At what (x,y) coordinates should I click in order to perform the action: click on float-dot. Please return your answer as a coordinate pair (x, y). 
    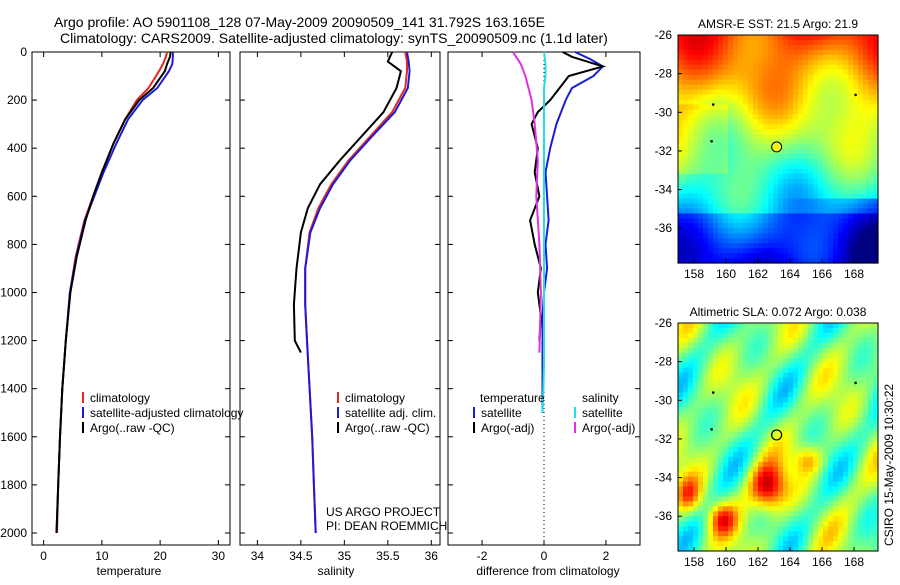
    Looking at the image, I should click on (711, 141).